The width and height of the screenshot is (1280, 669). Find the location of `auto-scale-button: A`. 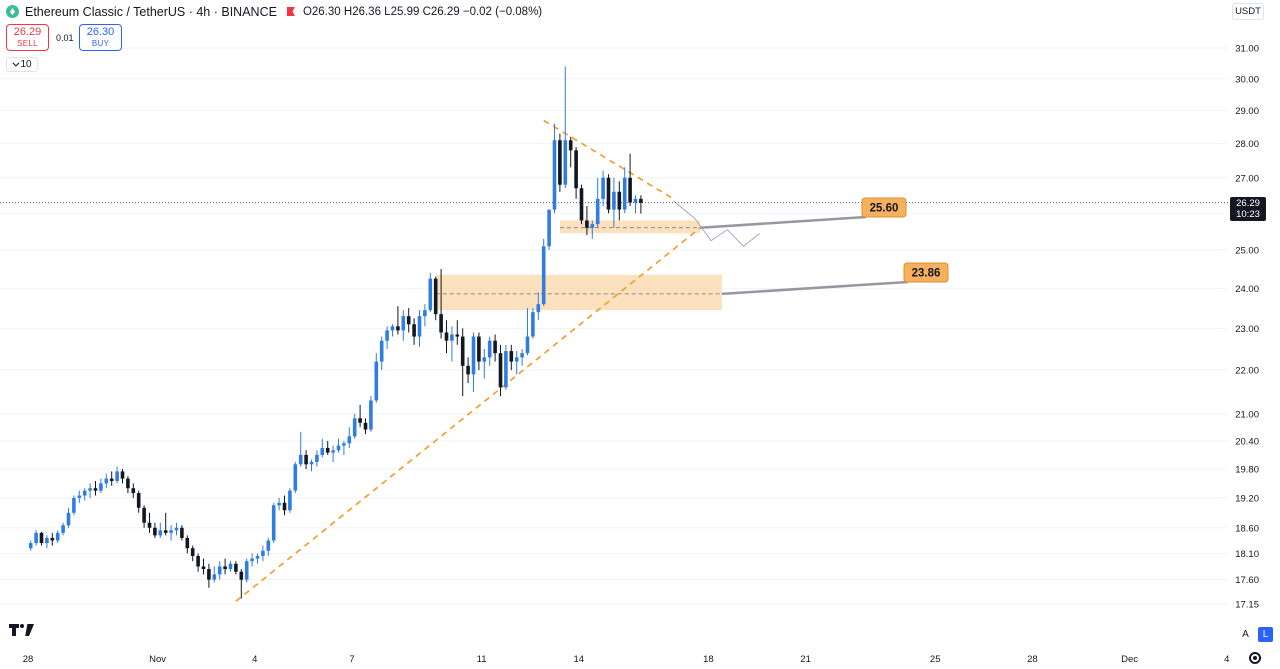

auto-scale-button: A is located at coordinates (1245, 634).